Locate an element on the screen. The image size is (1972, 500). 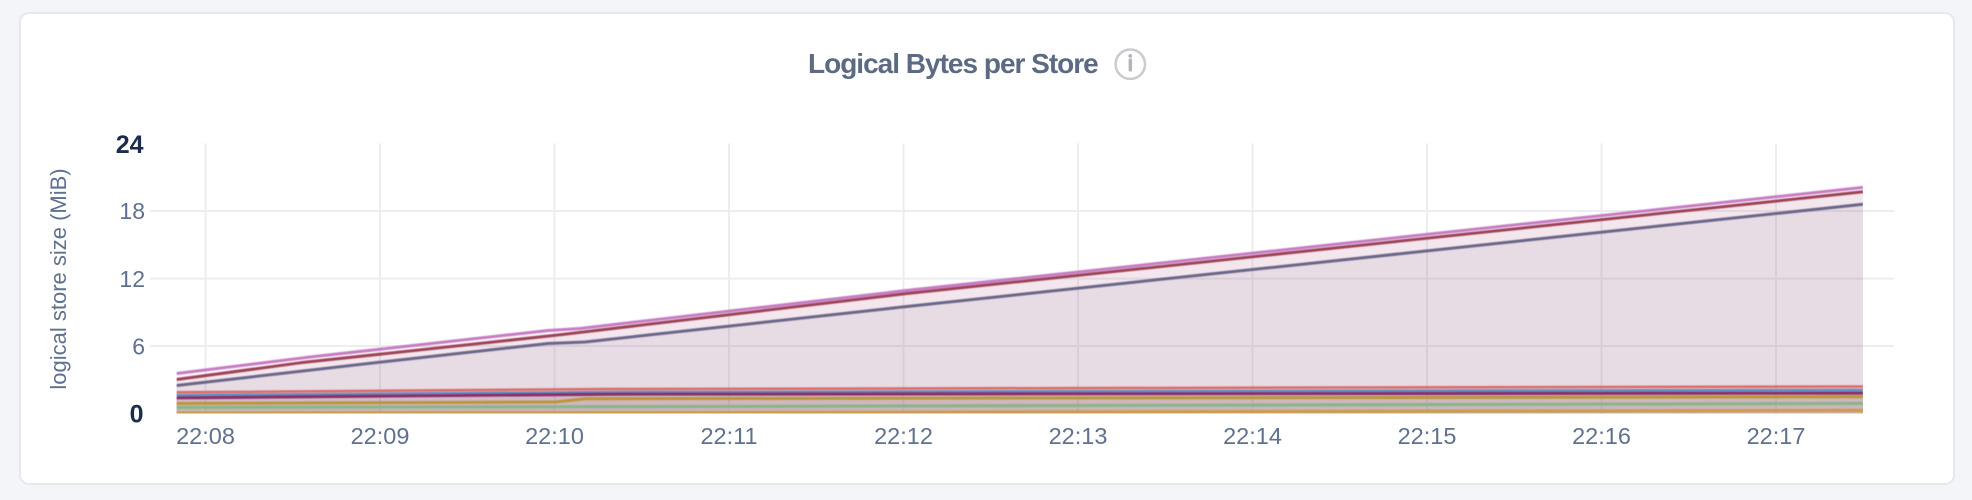
svg-text: 22:15 is located at coordinates (1427, 436).